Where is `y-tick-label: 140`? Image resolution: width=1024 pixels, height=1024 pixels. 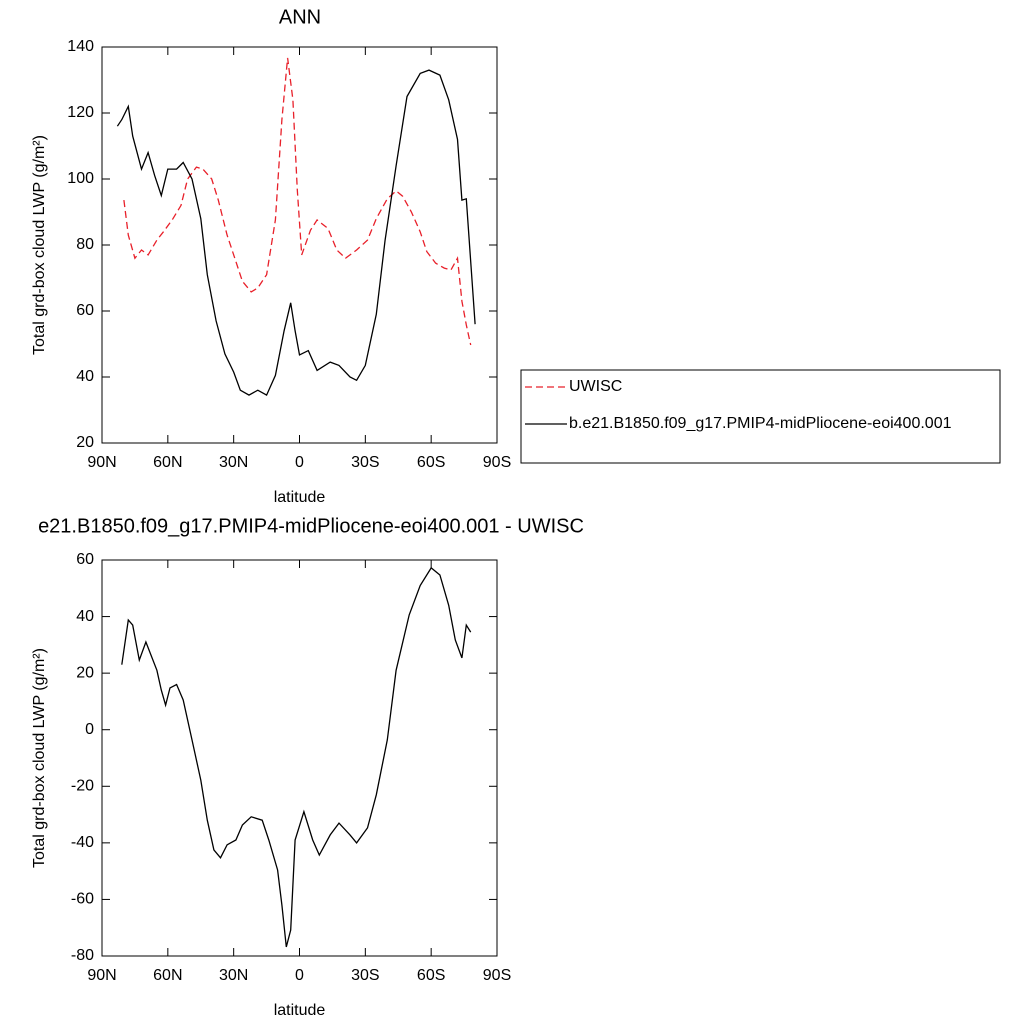
y-tick-label: 140 is located at coordinates (80, 46).